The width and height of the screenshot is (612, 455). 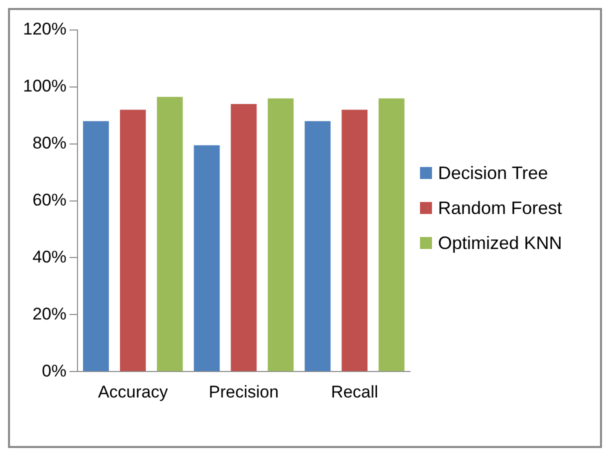 I want to click on x-tick-label: Accuracy, so click(x=133, y=392).